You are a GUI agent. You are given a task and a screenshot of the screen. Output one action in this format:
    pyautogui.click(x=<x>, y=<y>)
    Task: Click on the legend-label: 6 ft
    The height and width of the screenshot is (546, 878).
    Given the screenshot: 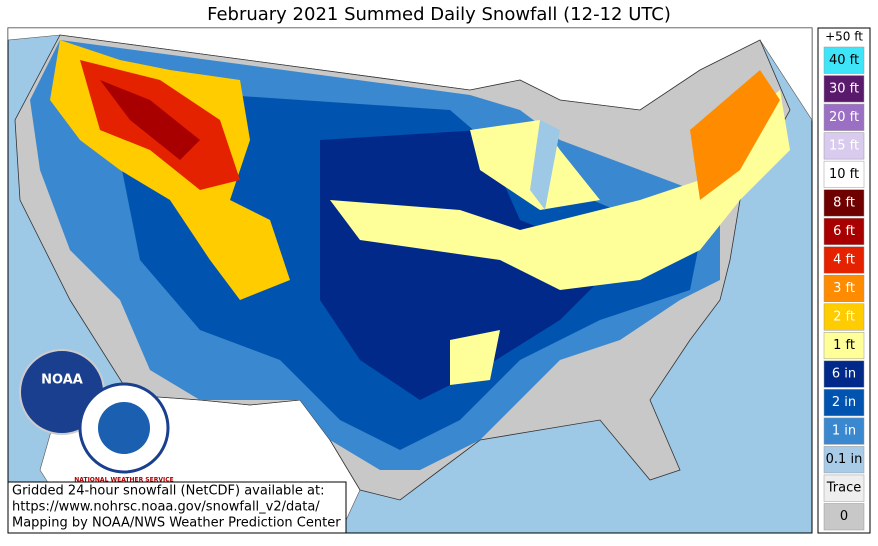 What is the action you would take?
    pyautogui.click(x=844, y=231)
    